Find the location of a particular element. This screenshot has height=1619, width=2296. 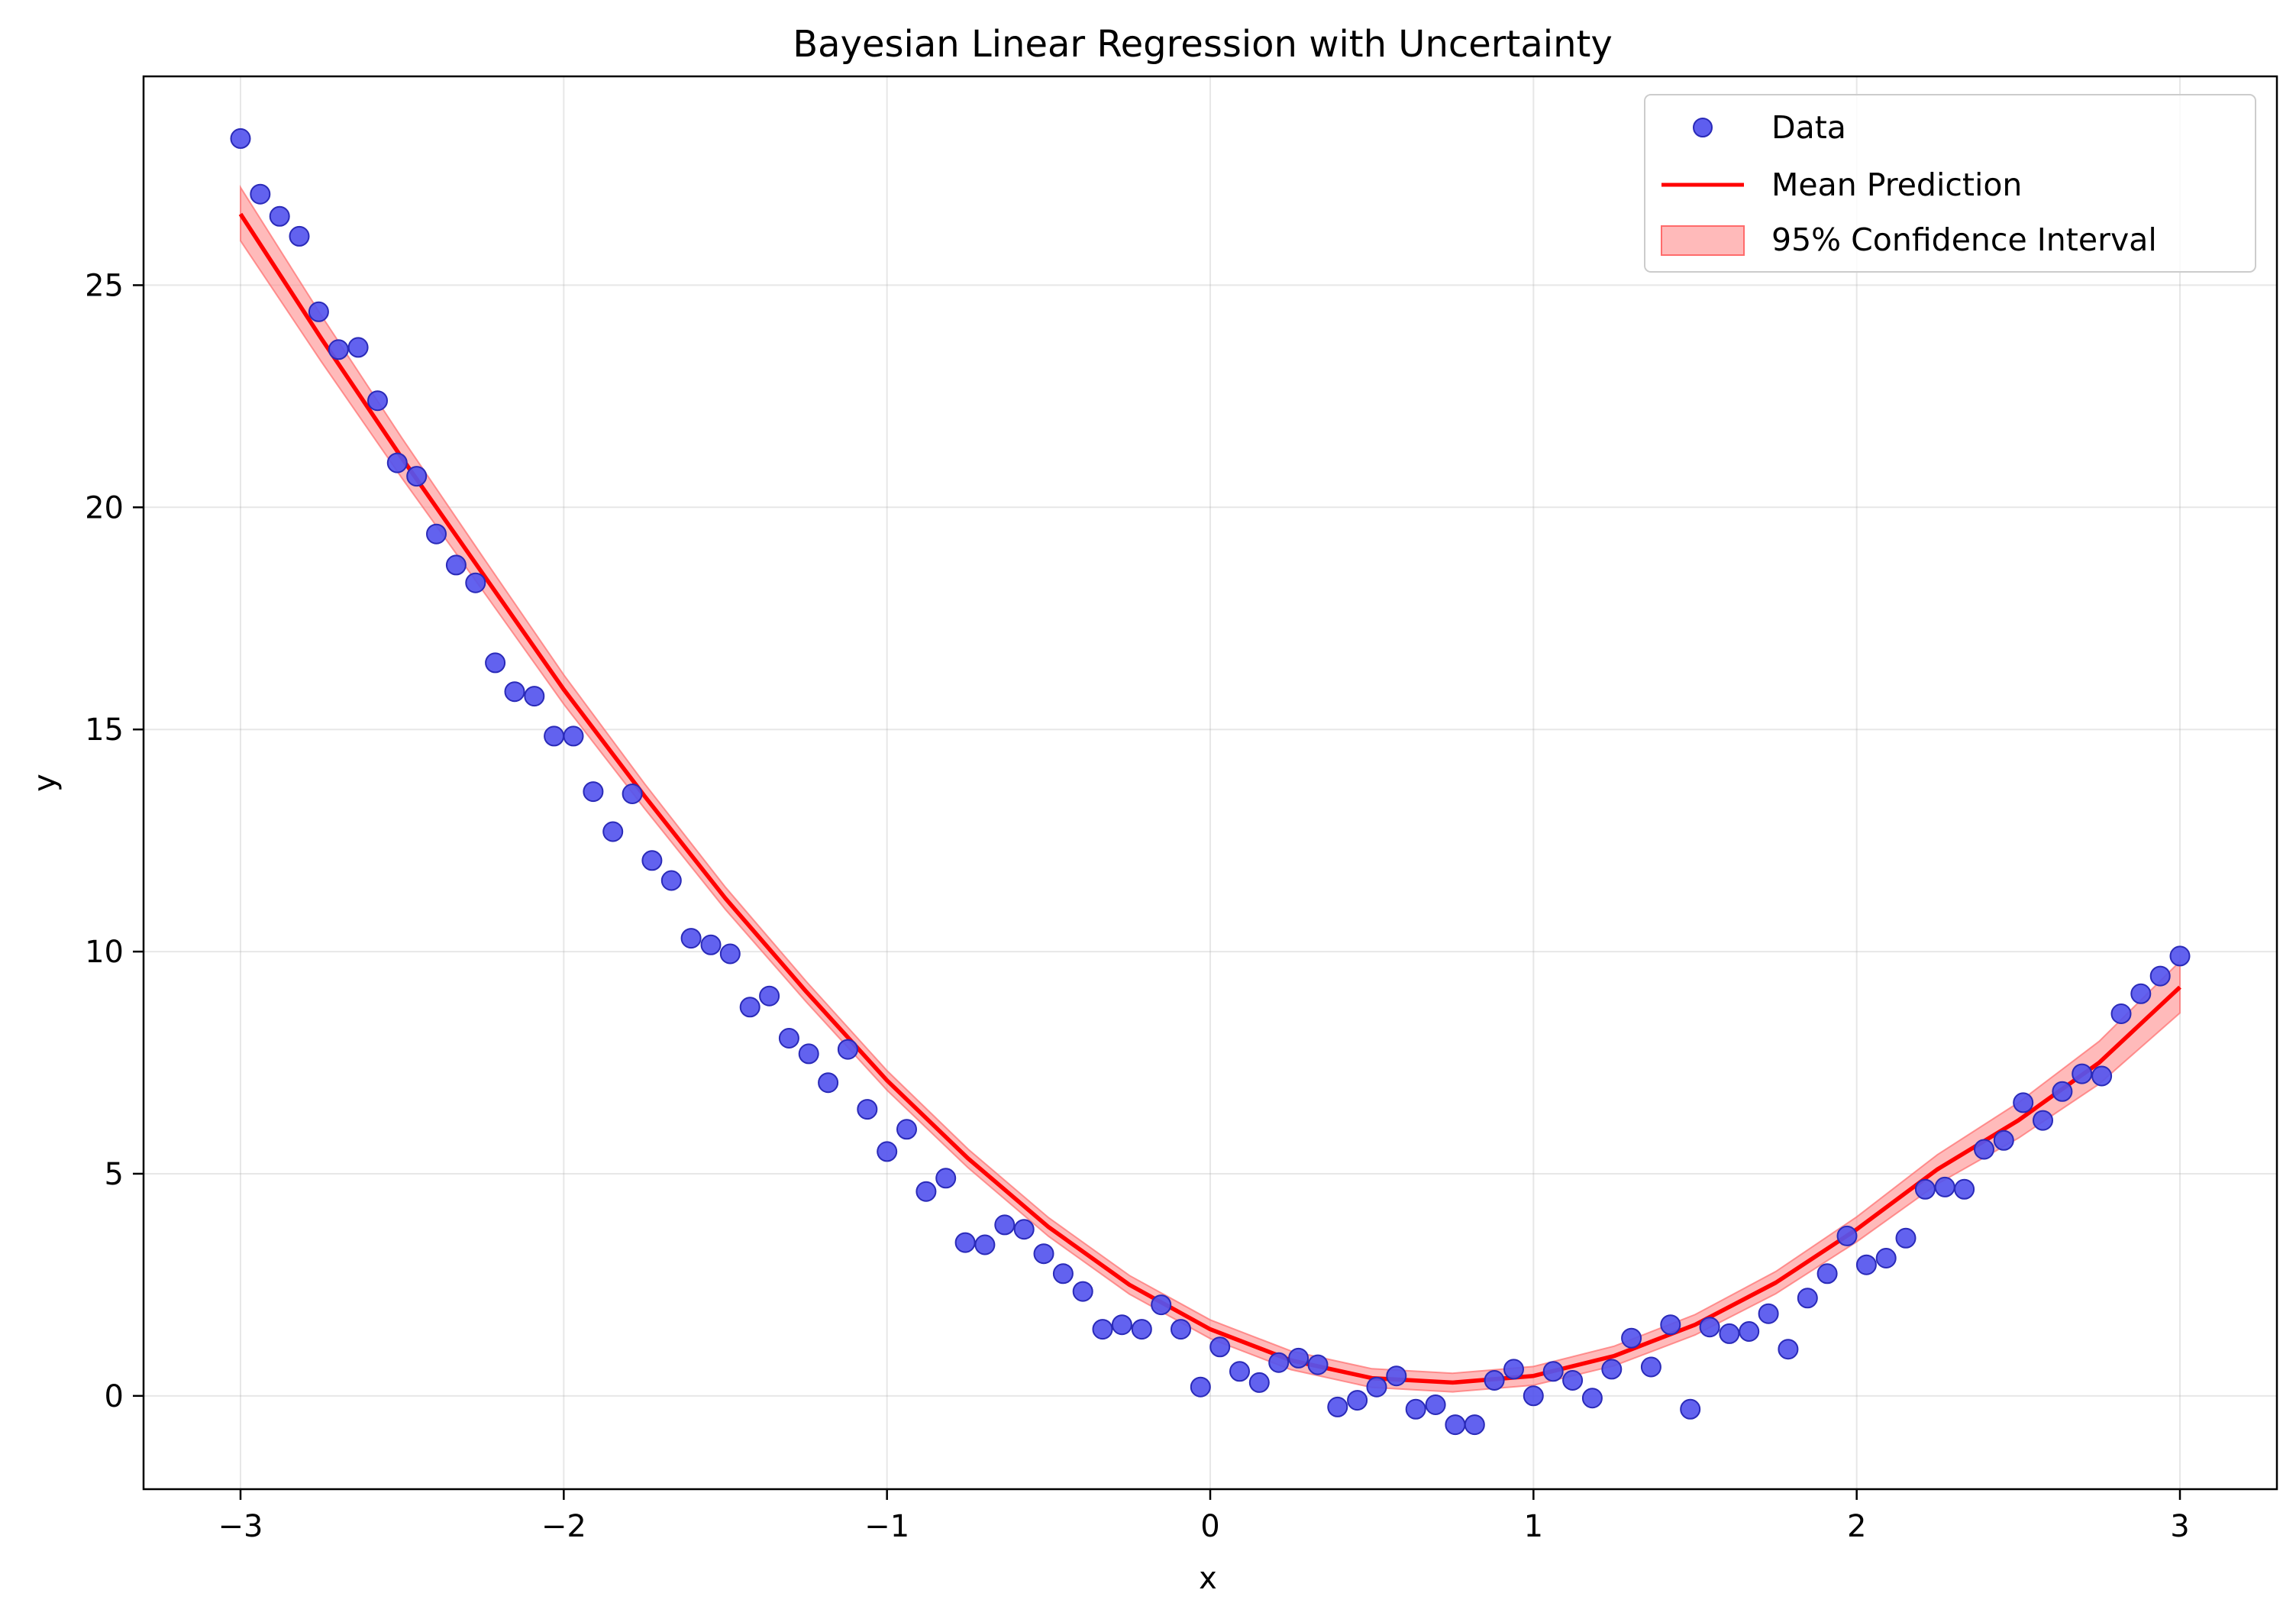

x-tick-label: −1 is located at coordinates (887, 1527).